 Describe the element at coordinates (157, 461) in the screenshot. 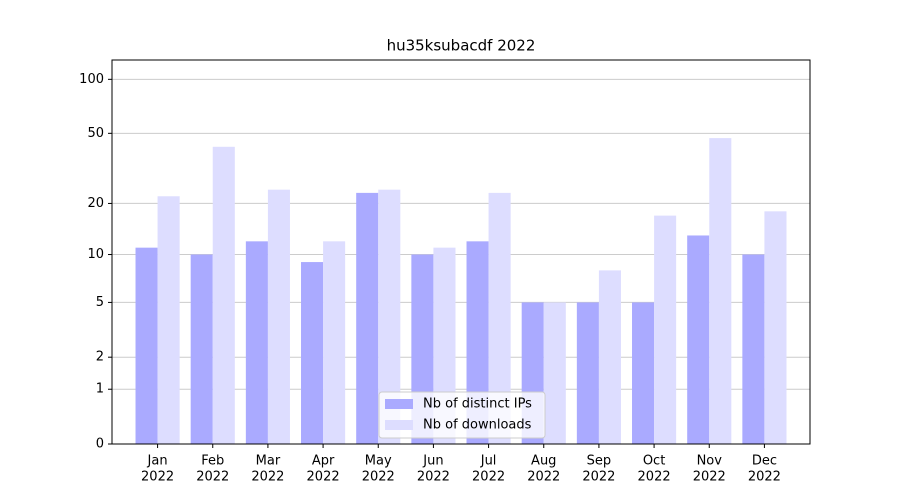

I see `x-tick-label: Jan` at that location.